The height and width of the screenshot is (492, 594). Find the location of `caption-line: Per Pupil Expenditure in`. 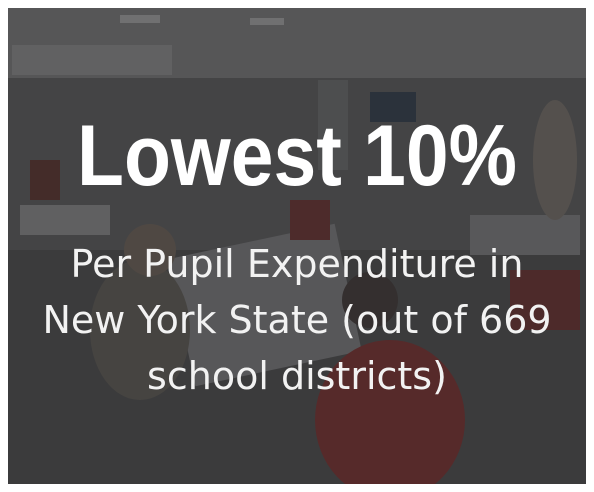

caption-line: Per Pupil Expenditure in is located at coordinates (297, 264).